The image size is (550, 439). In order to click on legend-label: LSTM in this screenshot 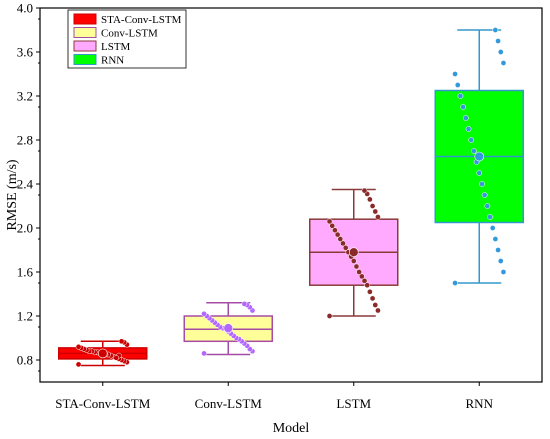, I will do `click(116, 47)`.